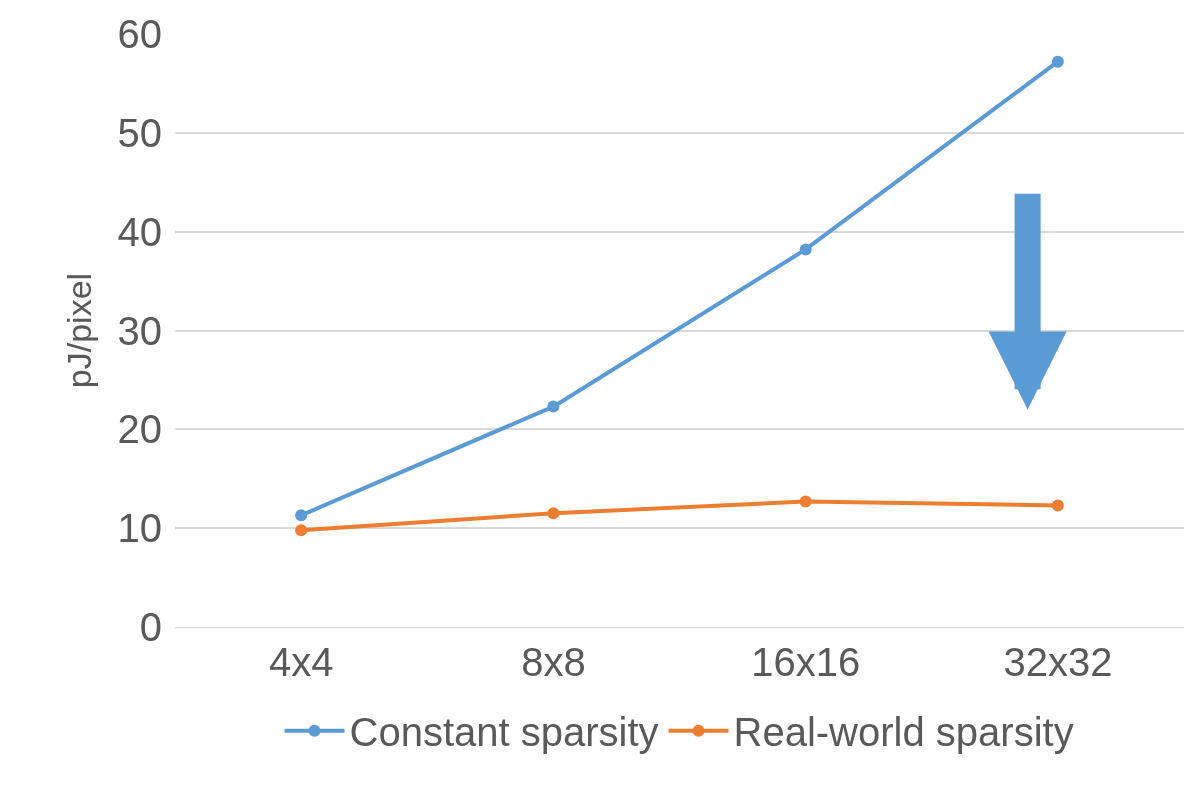  Describe the element at coordinates (903, 732) in the screenshot. I see `legend-label: Real-world sparsity` at that location.